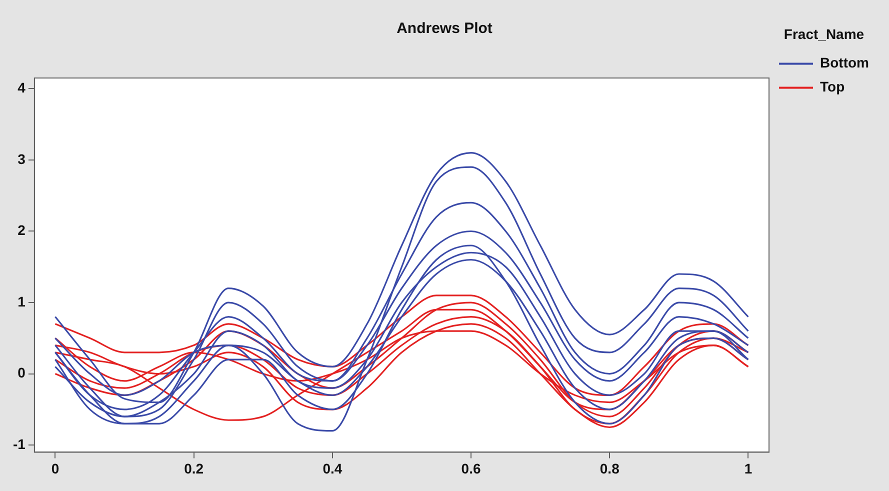 Image resolution: width=889 pixels, height=491 pixels. Describe the element at coordinates (22, 230) in the screenshot. I see `y-tick-label: 2` at that location.